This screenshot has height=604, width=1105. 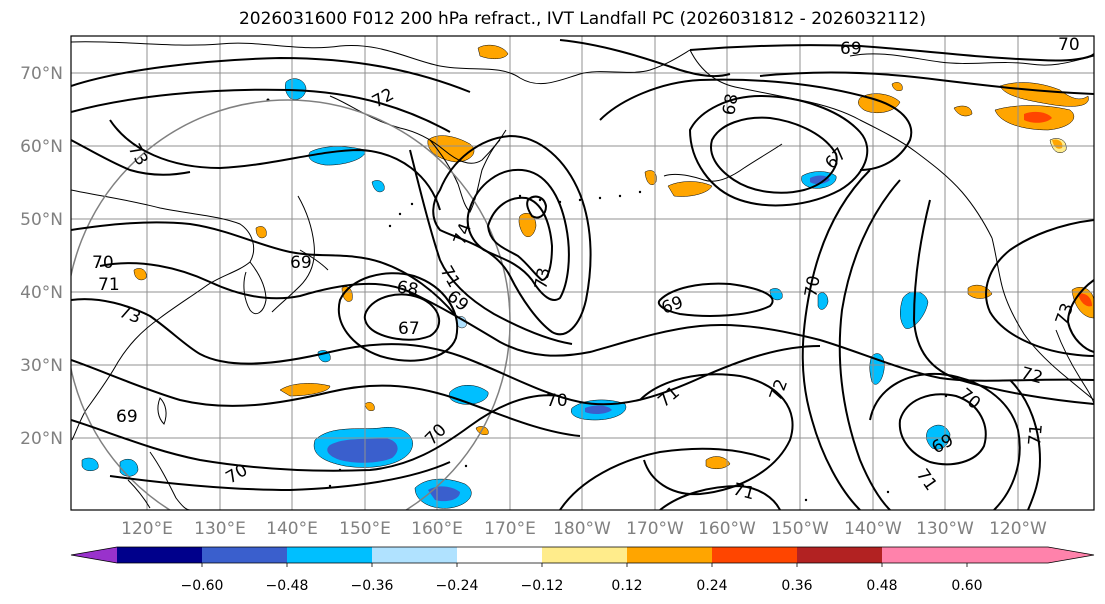 What do you see at coordinates (41, 147) in the screenshot?
I see `lat-label: 60°N` at bounding box center [41, 147].